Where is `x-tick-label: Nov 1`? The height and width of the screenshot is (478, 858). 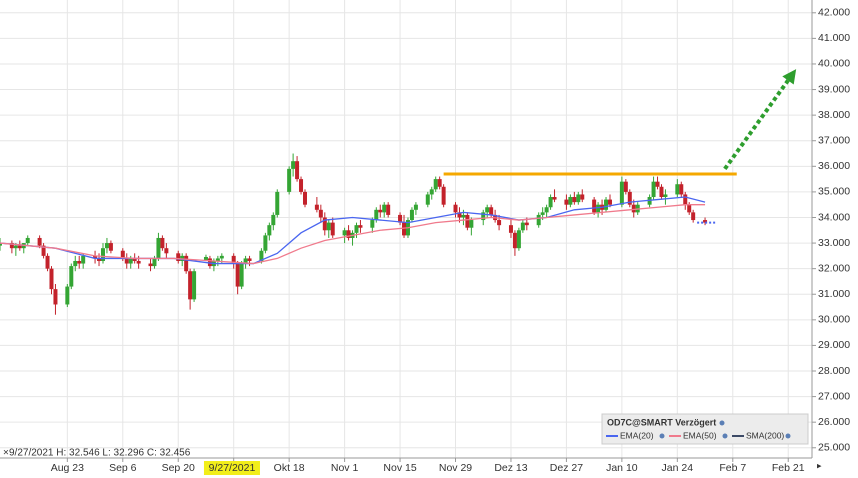
x-tick-label: Nov 1 is located at coordinates (345, 468).